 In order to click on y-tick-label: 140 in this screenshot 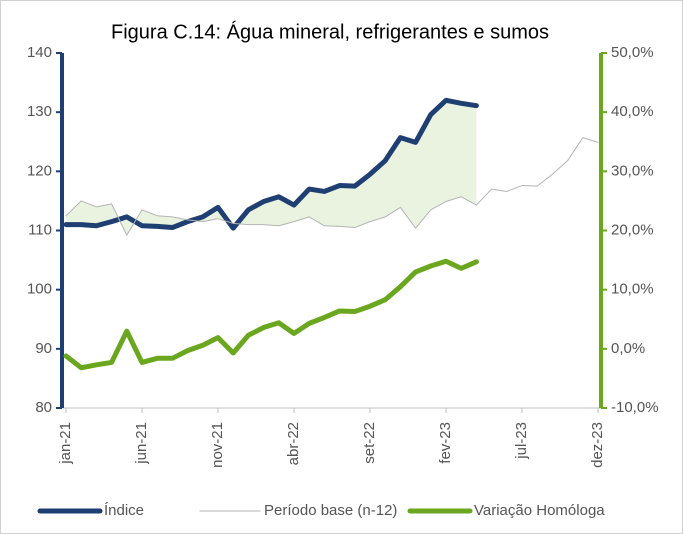, I will do `click(39, 52)`.